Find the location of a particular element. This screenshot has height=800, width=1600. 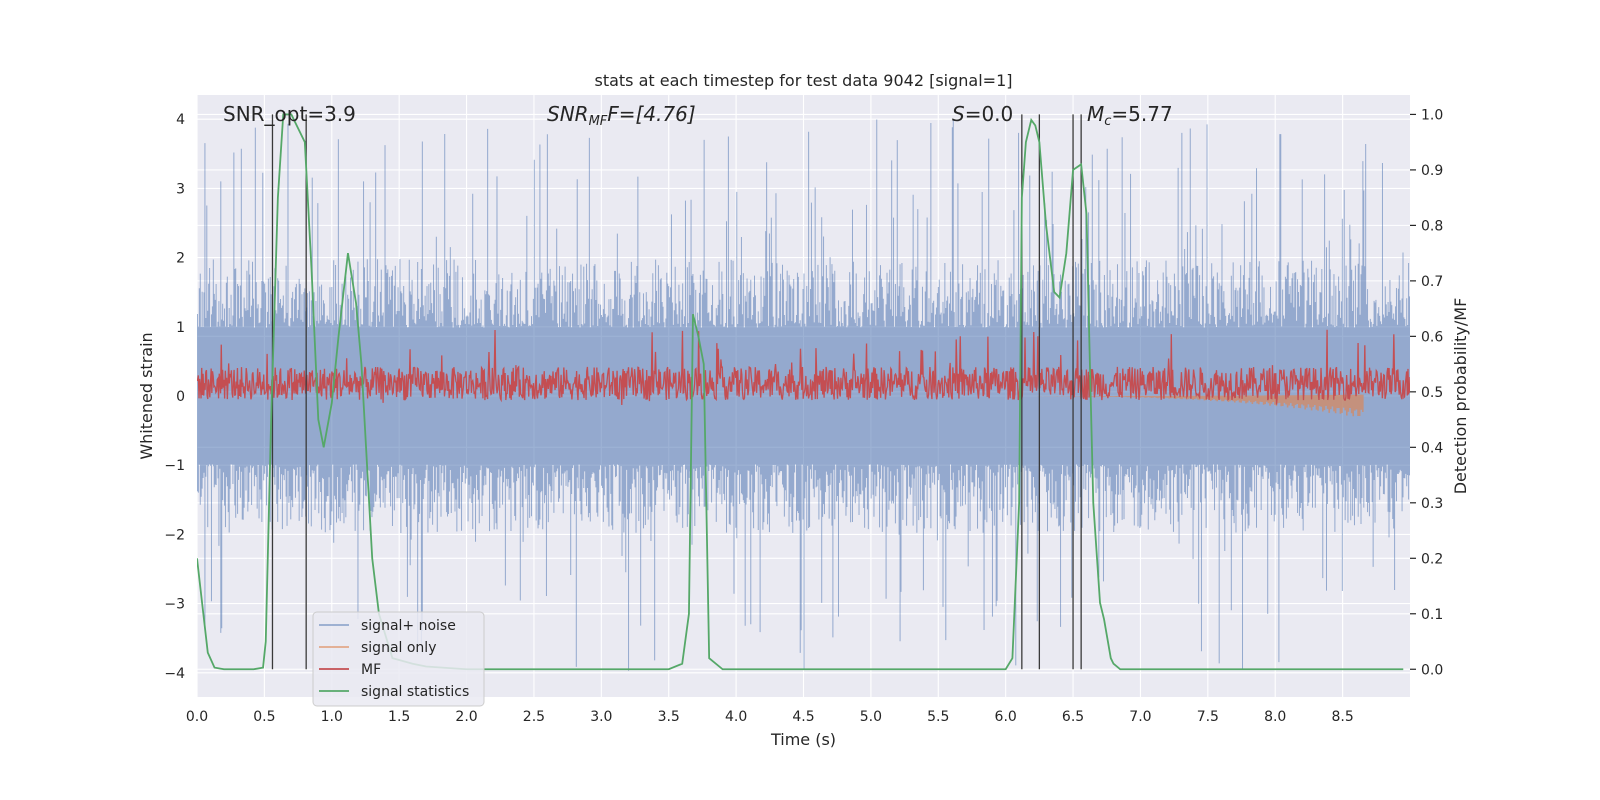

mf-trace is located at coordinates (803, 367).